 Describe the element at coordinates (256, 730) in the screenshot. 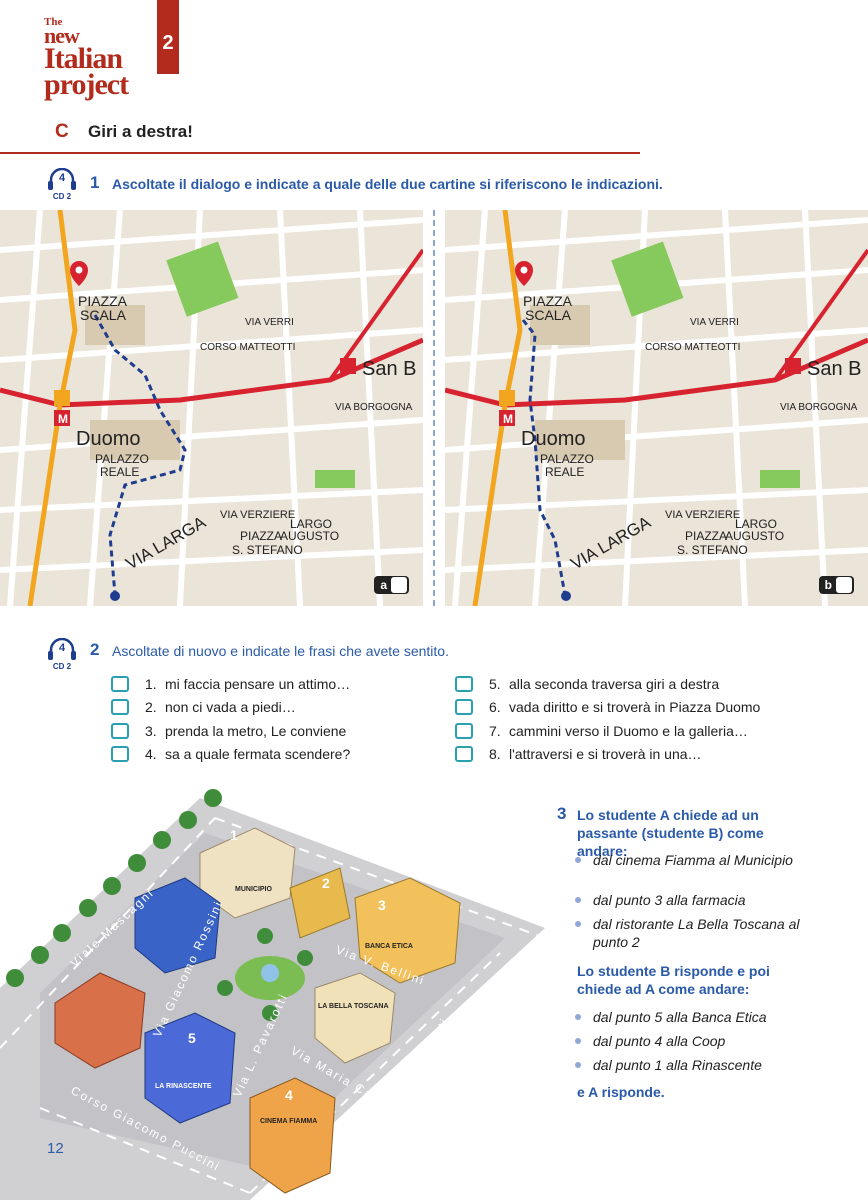

I see `item-text: prenda la metro, Le conviene` at that location.